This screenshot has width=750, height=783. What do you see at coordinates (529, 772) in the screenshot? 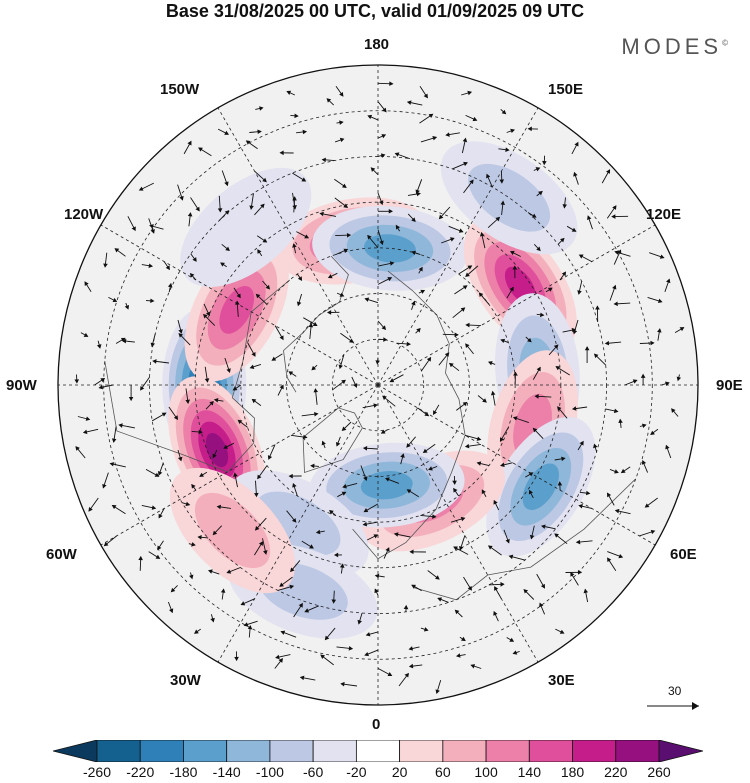
I see `colorbar-tick-label: 140` at bounding box center [529, 772].